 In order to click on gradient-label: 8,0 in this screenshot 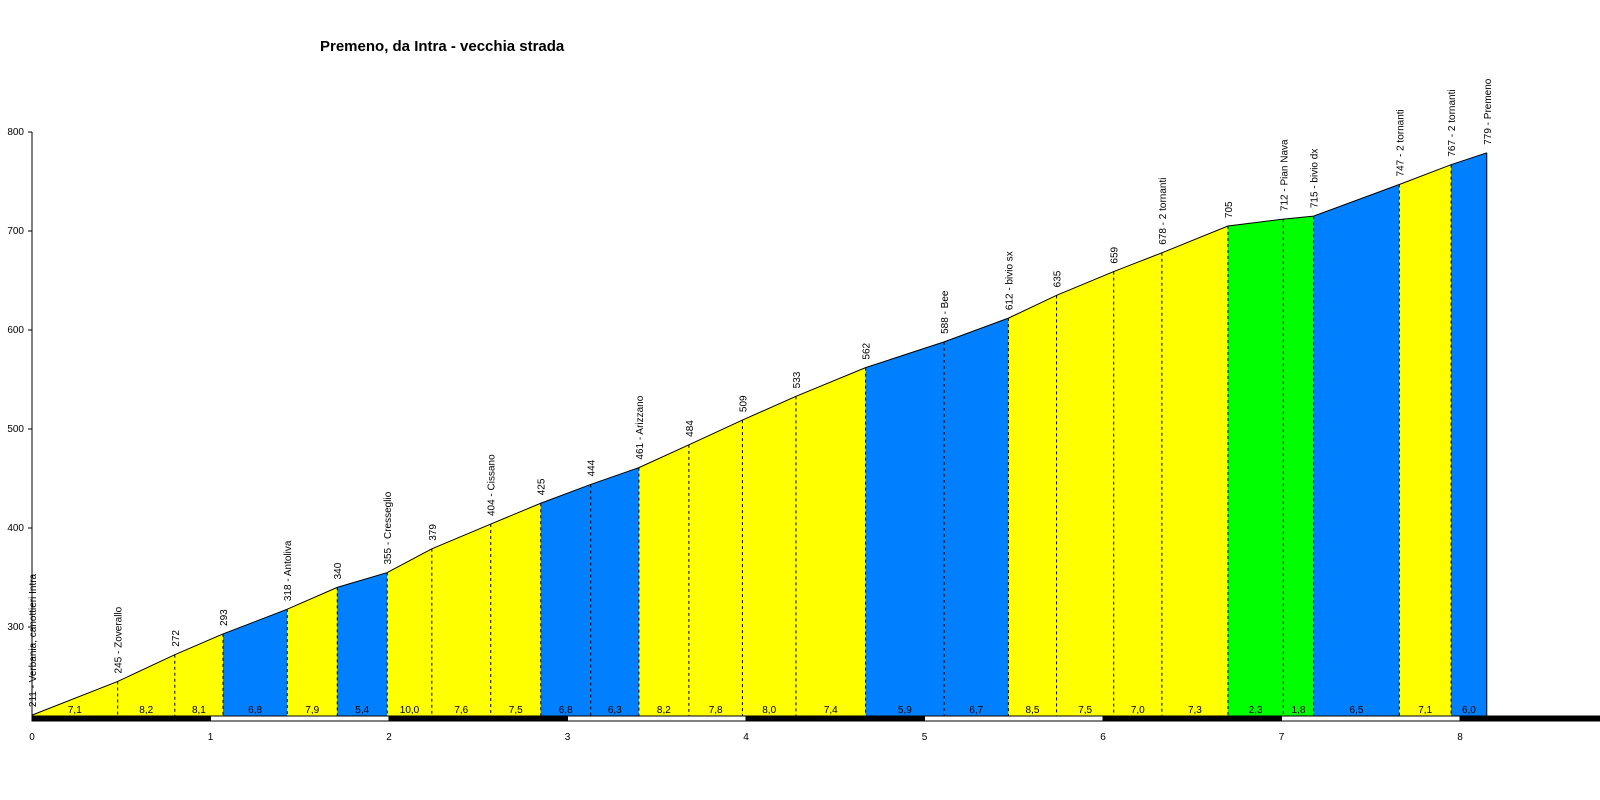, I will do `click(769, 710)`.